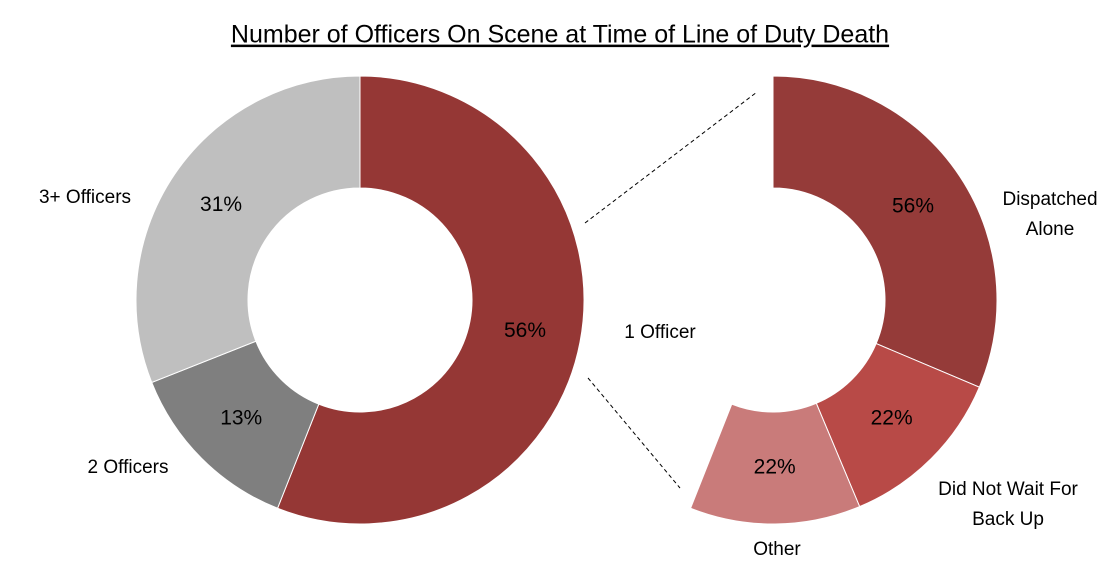  Describe the element at coordinates (221, 204) in the screenshot. I see `value-label: 31%` at that location.